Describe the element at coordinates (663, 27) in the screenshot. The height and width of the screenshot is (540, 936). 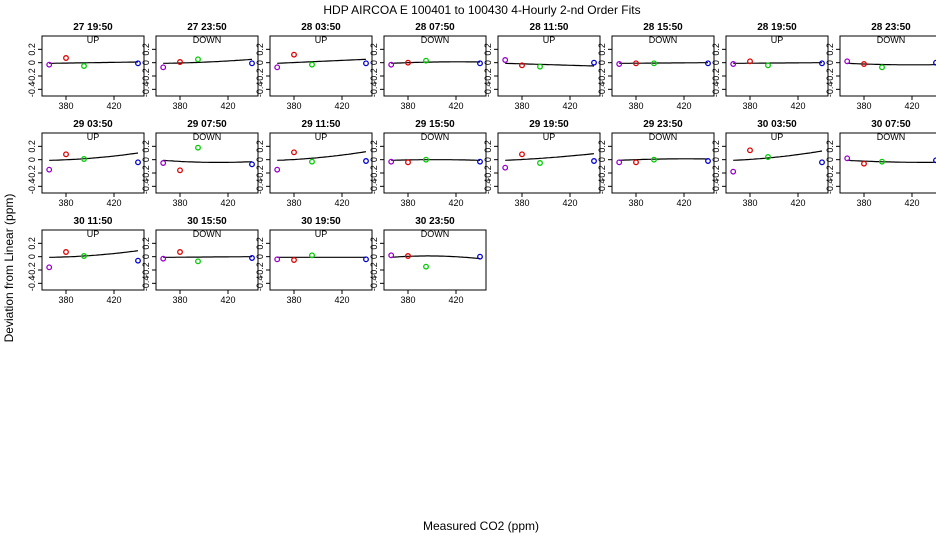
I see `panel-title: 28 15:50` at that location.